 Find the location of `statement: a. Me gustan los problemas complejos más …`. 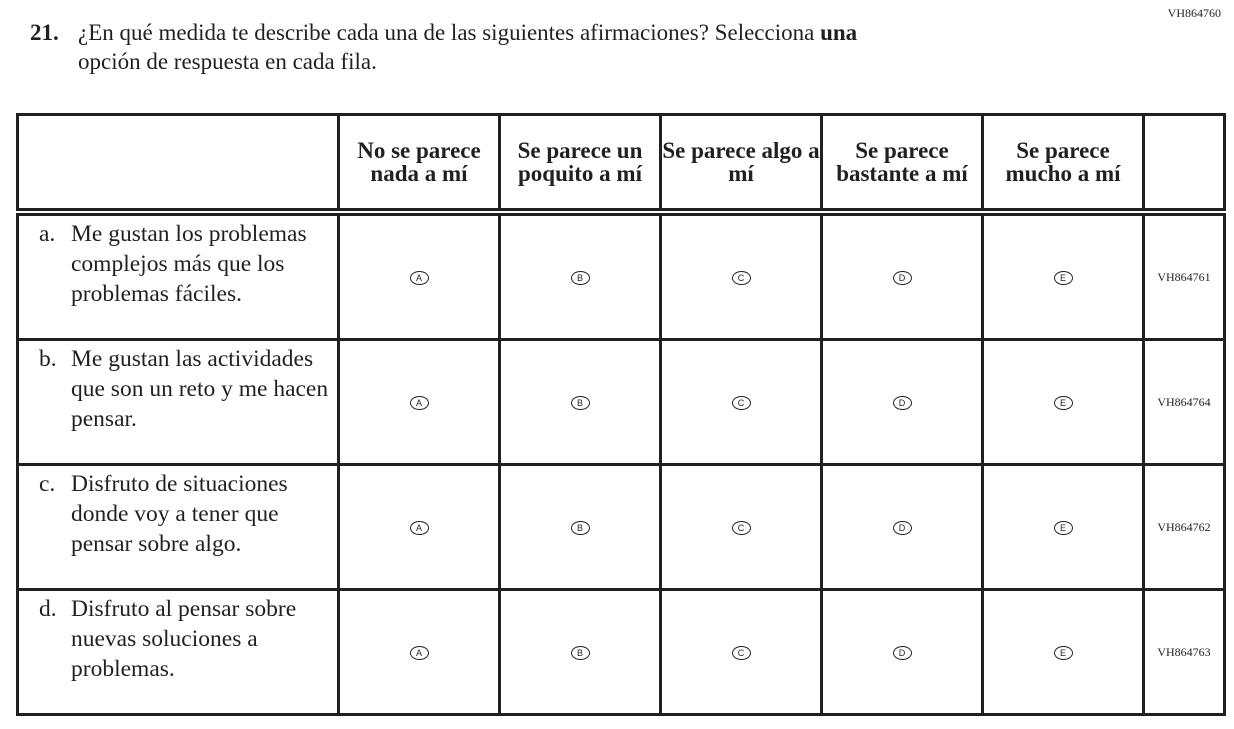

statement: a. Me gustan los problemas complejos más … is located at coordinates (178, 275).